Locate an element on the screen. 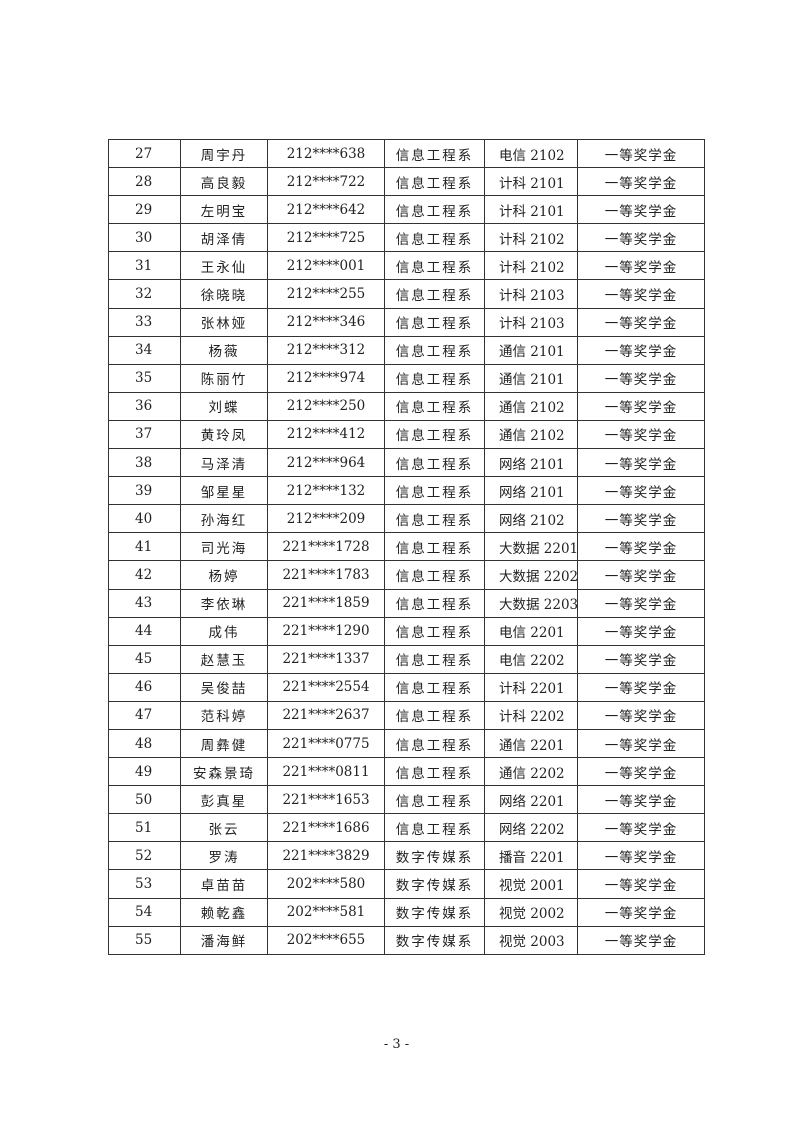  student-name: 成伟 is located at coordinates (224, 631).